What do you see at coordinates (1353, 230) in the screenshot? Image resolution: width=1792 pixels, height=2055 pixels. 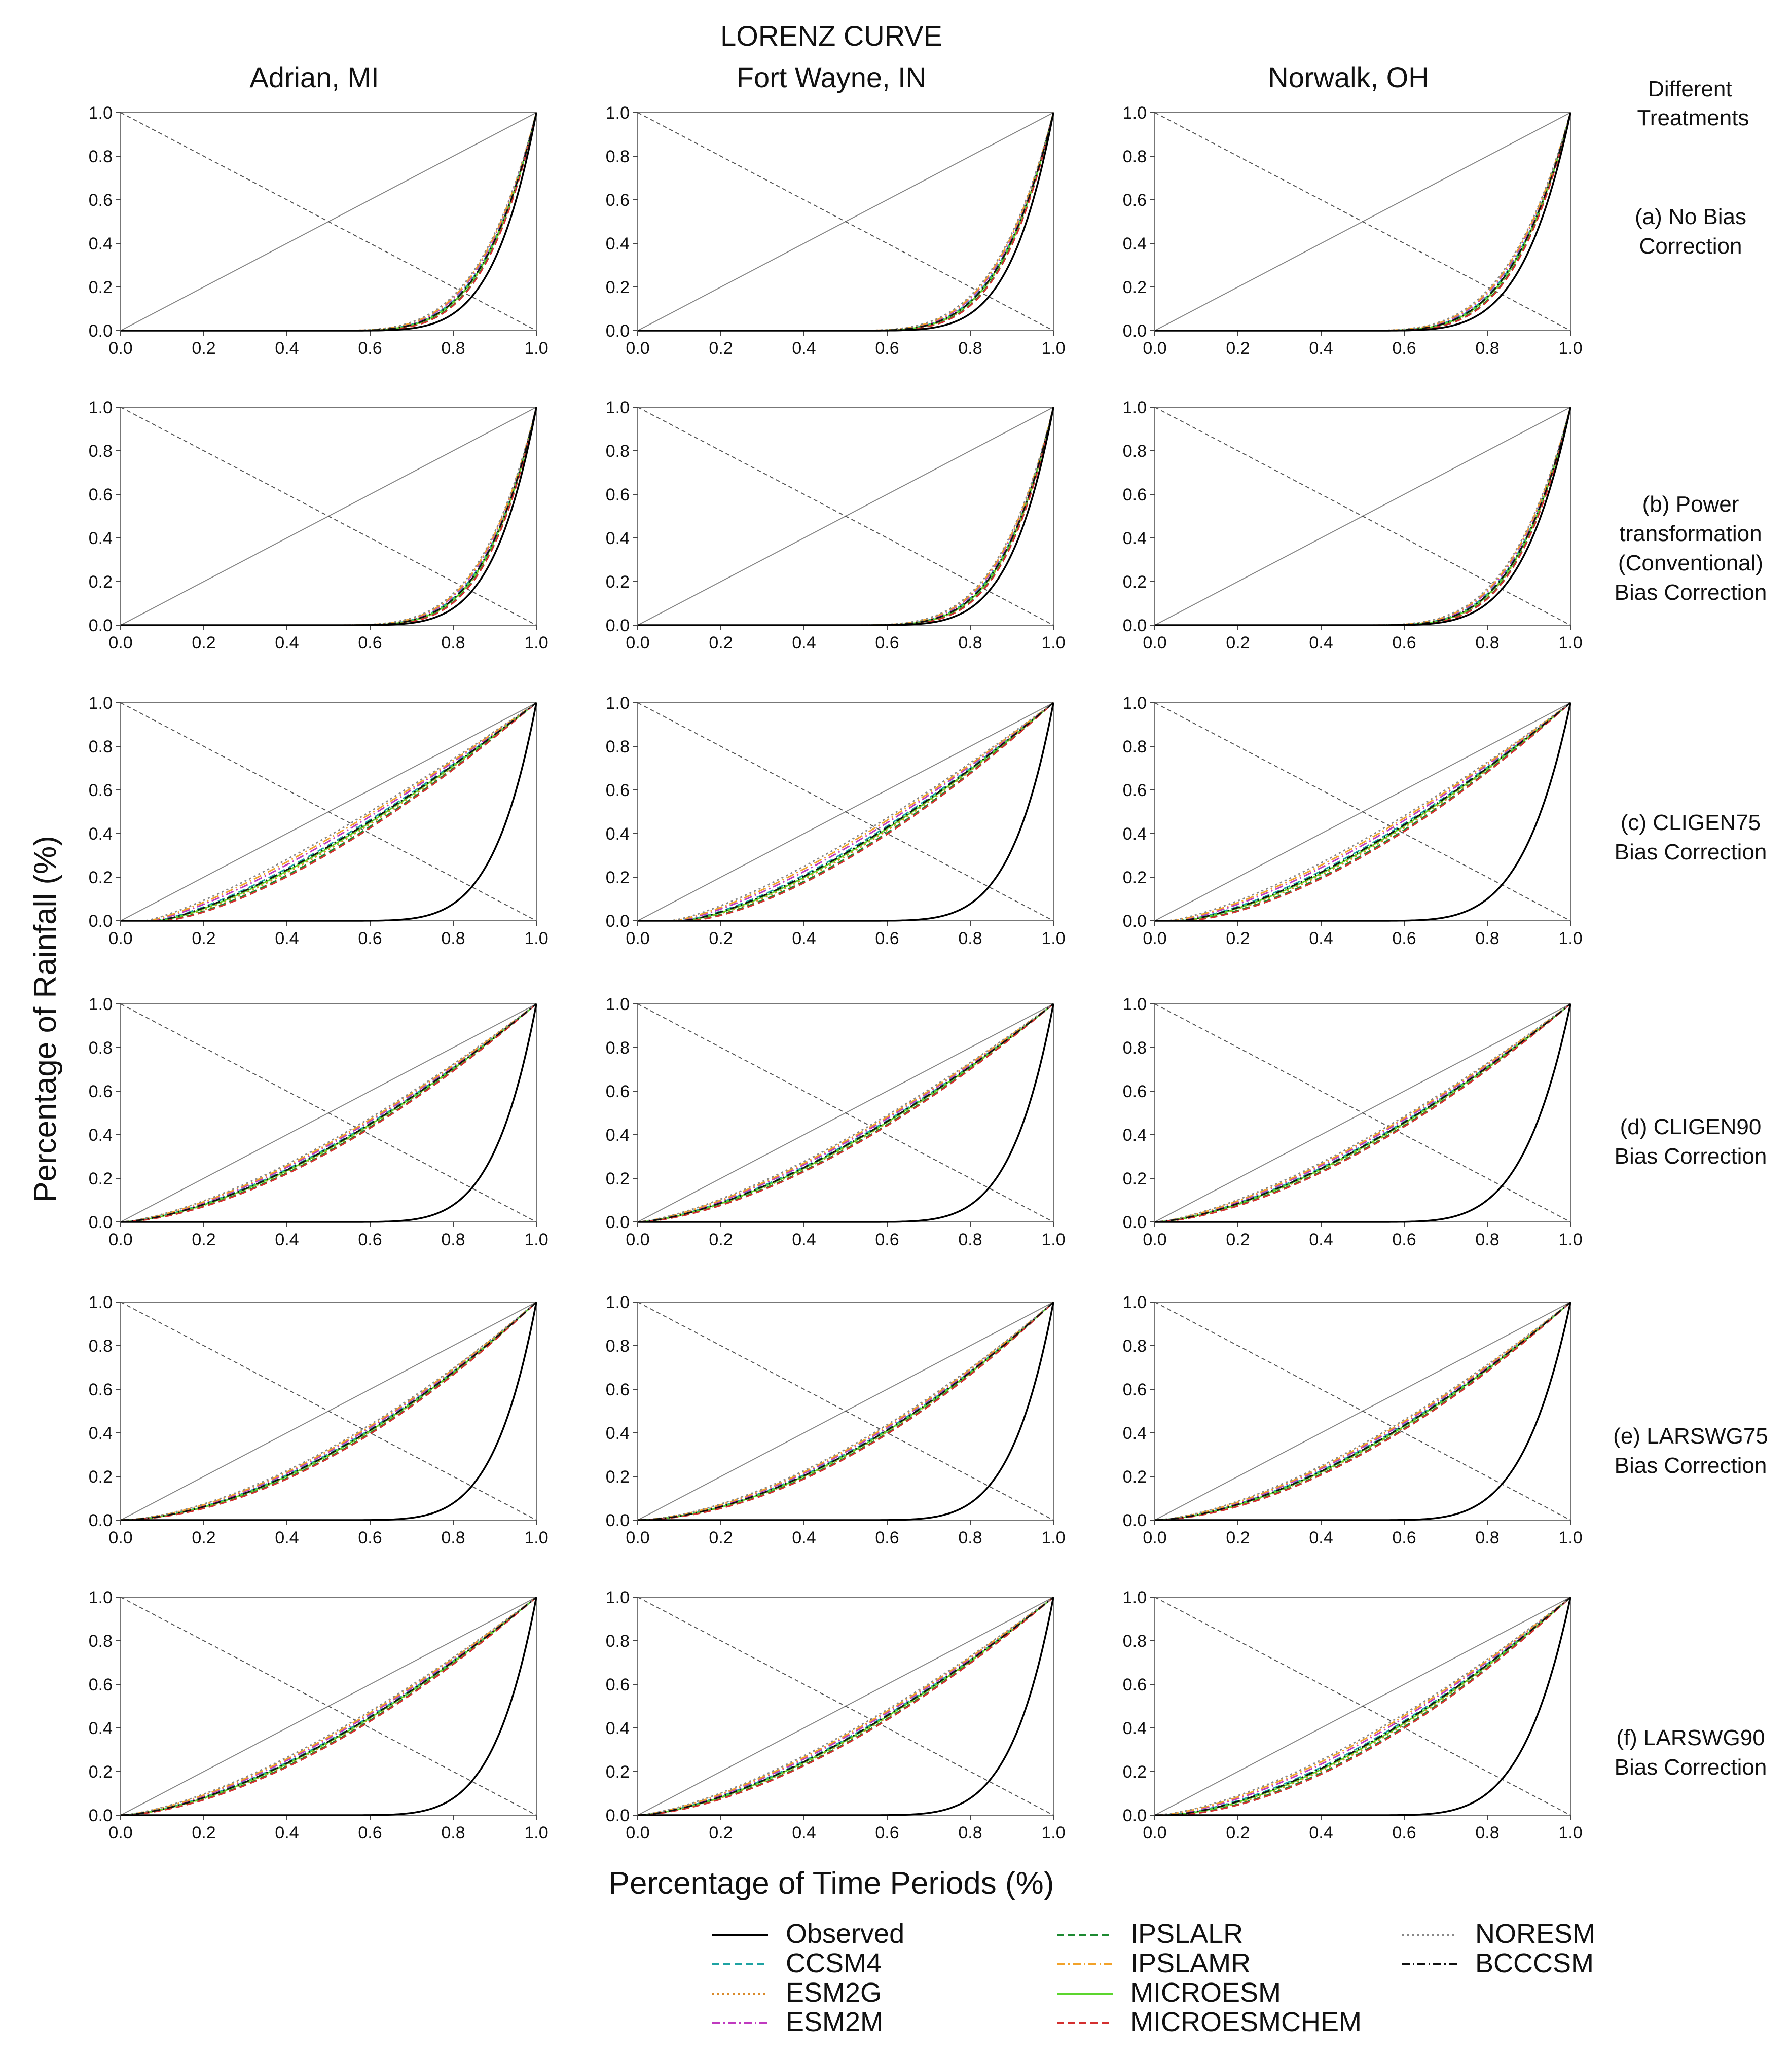 I see `panel-r0-c2: 0.00.0 0.2 0.2 0.4 0.4 0.6 0.6 0.8 0.8 1.0 1.0` at bounding box center [1353, 230].